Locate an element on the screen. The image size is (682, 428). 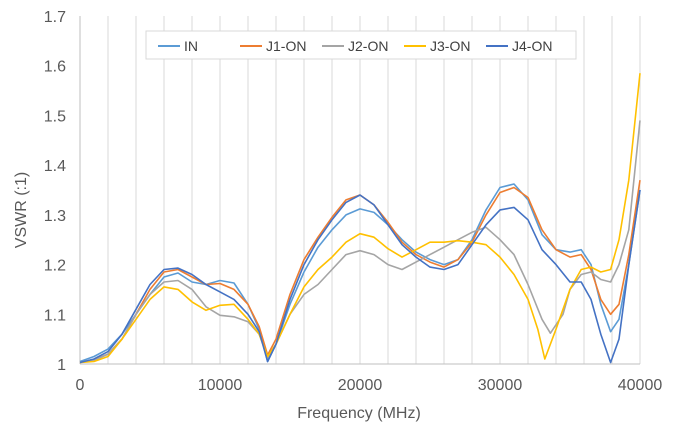
legend-item: J4-ON is located at coordinates (519, 46).